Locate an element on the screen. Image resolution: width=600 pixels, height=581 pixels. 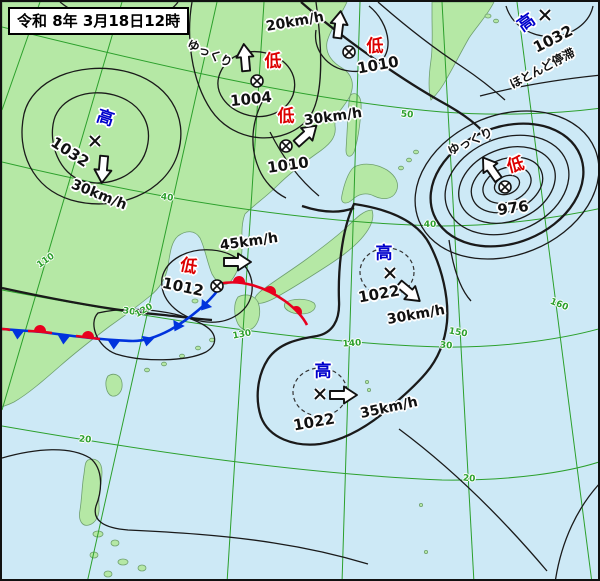
meridian-130e is located at coordinates (245, 290).